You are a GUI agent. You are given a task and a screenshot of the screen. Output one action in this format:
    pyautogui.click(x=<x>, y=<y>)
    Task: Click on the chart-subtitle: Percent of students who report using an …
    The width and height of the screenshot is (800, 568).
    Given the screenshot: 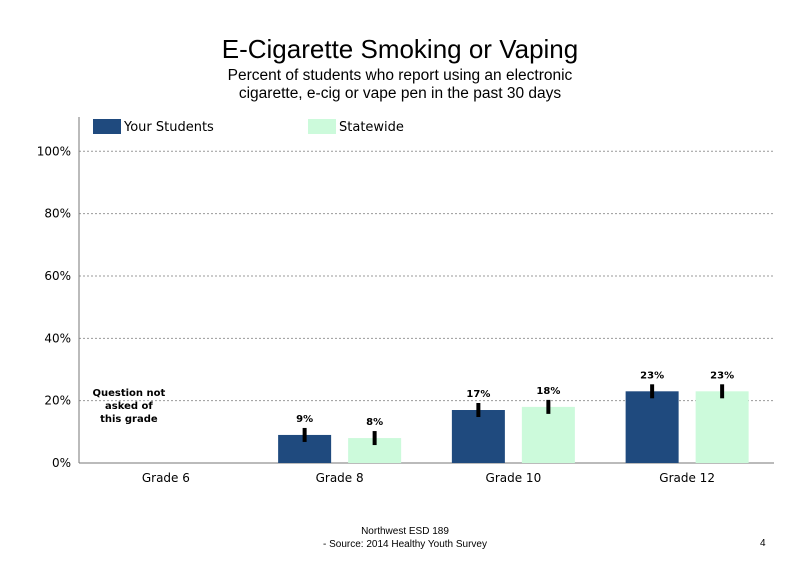 What is the action you would take?
    pyautogui.click(x=400, y=84)
    